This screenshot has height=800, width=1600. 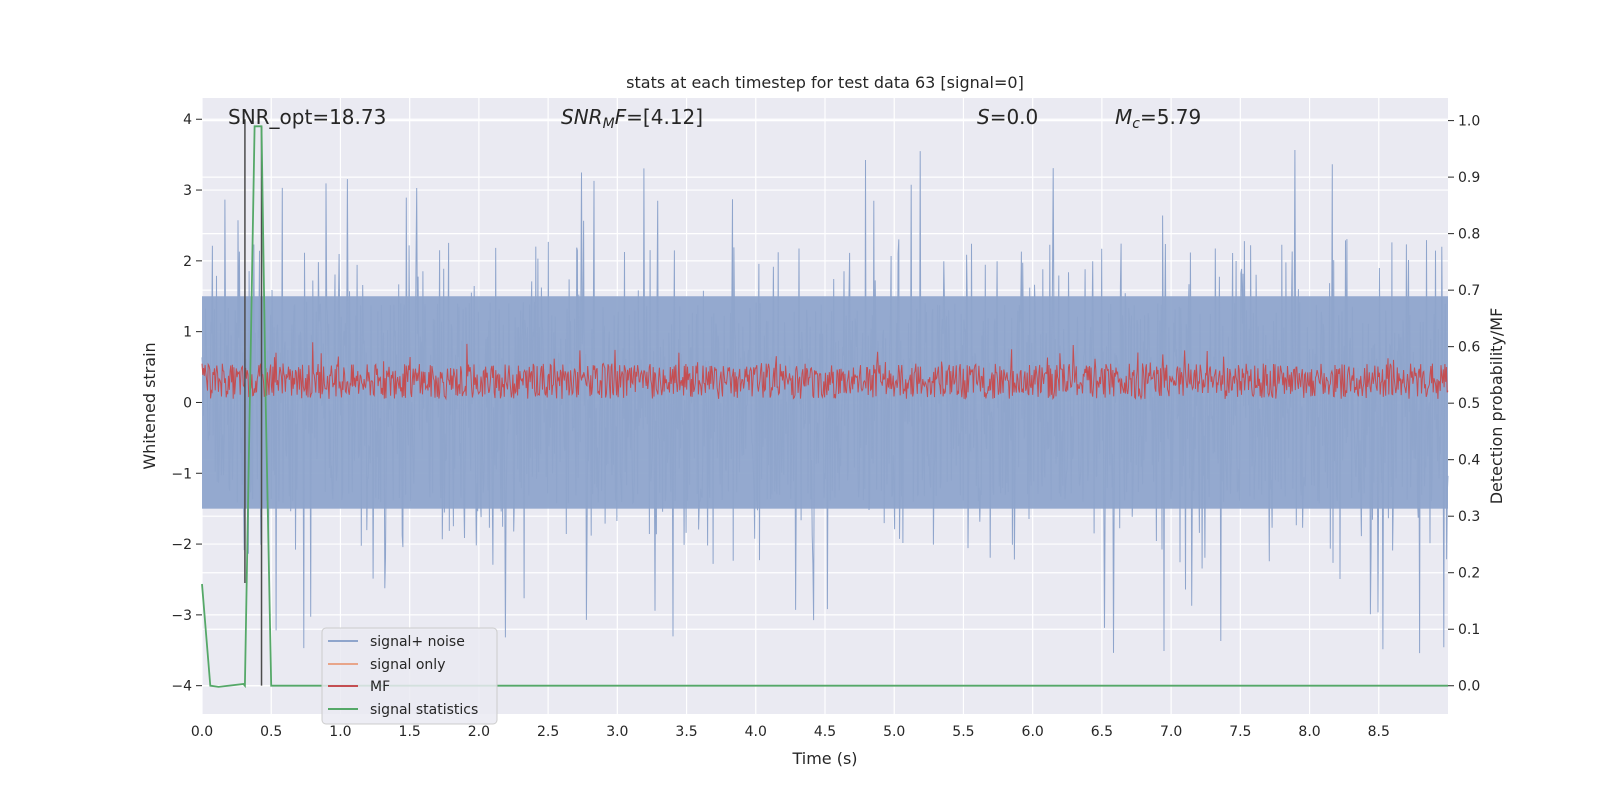 I want to click on y-left-tick-label: 3, so click(x=187, y=191).